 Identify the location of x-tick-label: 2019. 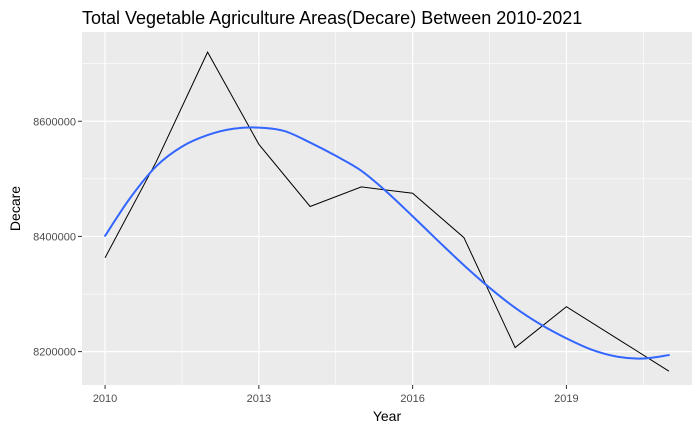
(566, 399).